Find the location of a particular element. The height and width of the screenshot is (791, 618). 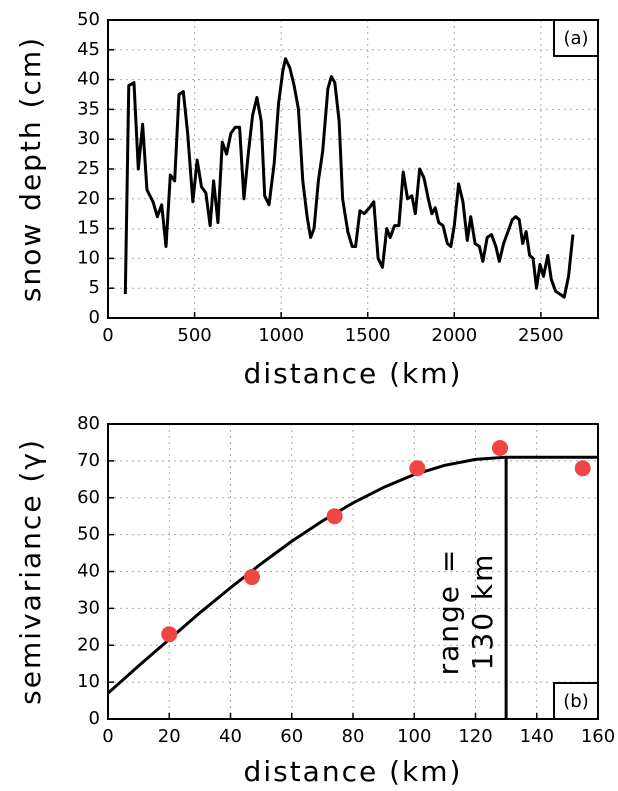

x-tick-label: 500 is located at coordinates (194, 335).